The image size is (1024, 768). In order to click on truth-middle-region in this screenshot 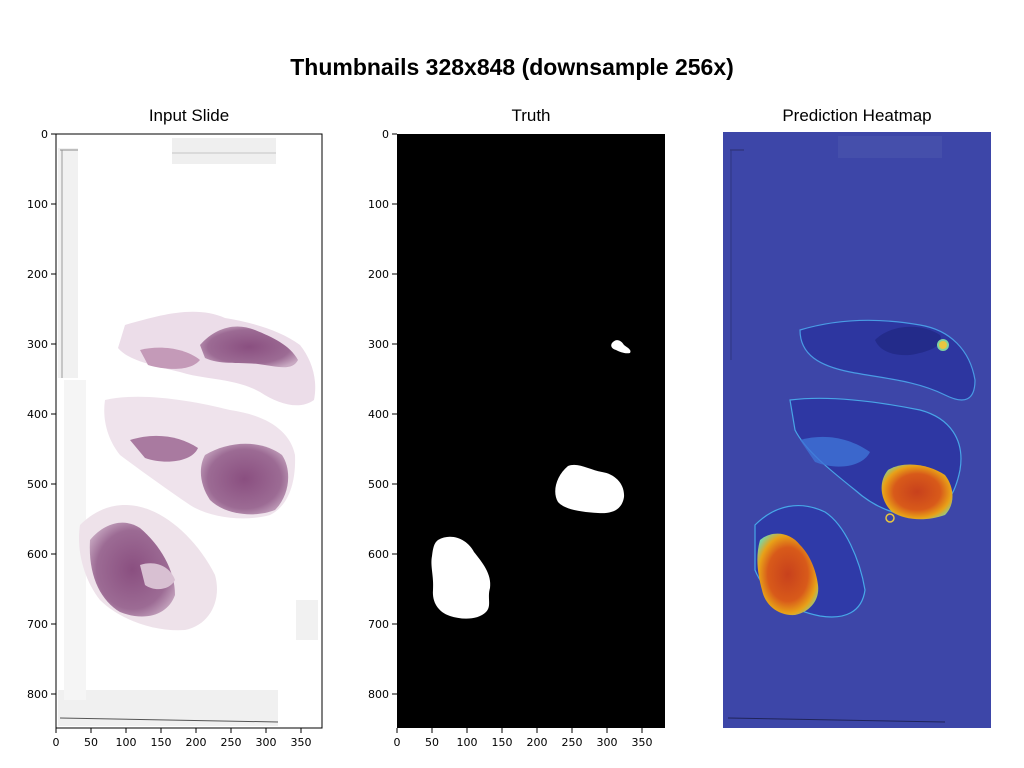, I will do `click(590, 489)`.